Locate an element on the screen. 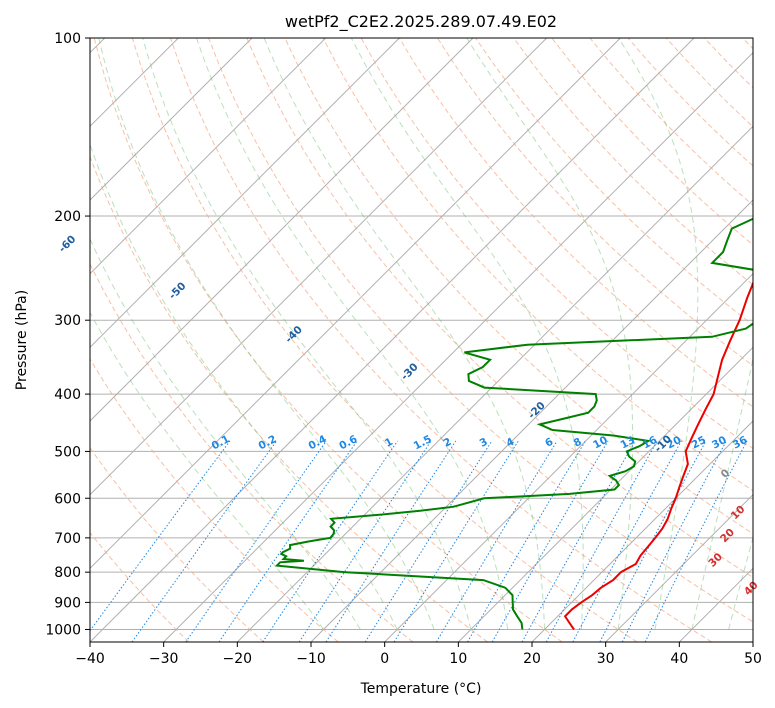  y-tick-label: 900 is located at coordinates (67, 603).